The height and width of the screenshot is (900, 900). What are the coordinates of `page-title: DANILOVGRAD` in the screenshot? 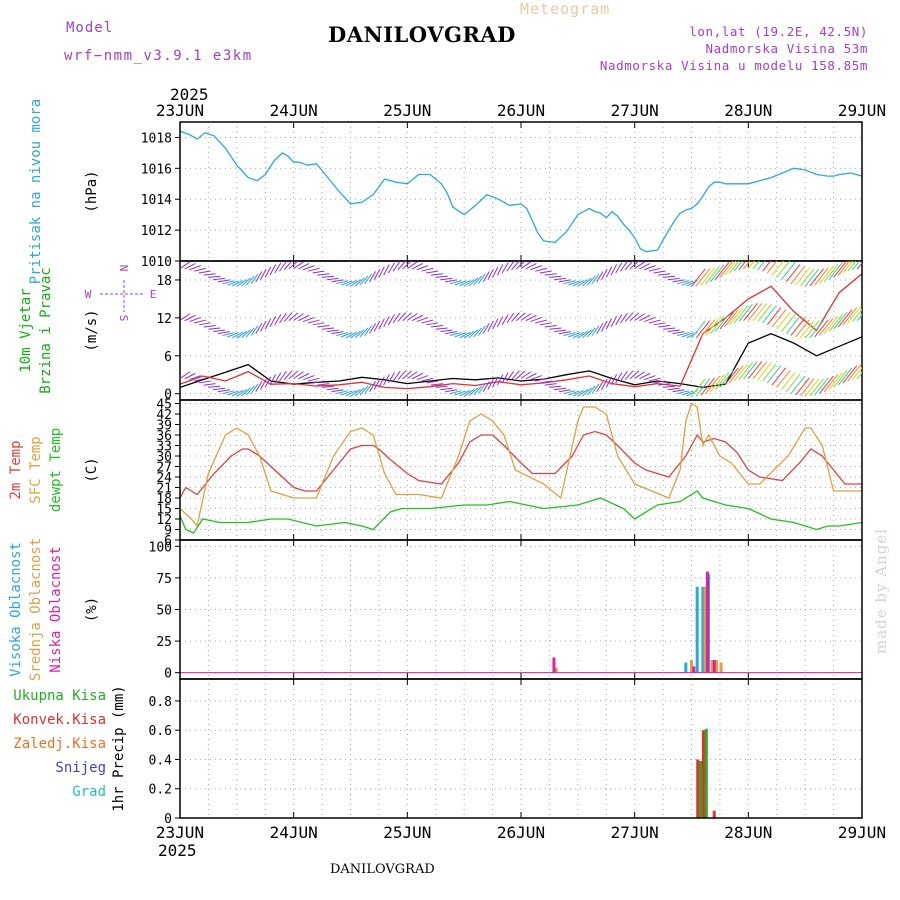 It's located at (422, 34).